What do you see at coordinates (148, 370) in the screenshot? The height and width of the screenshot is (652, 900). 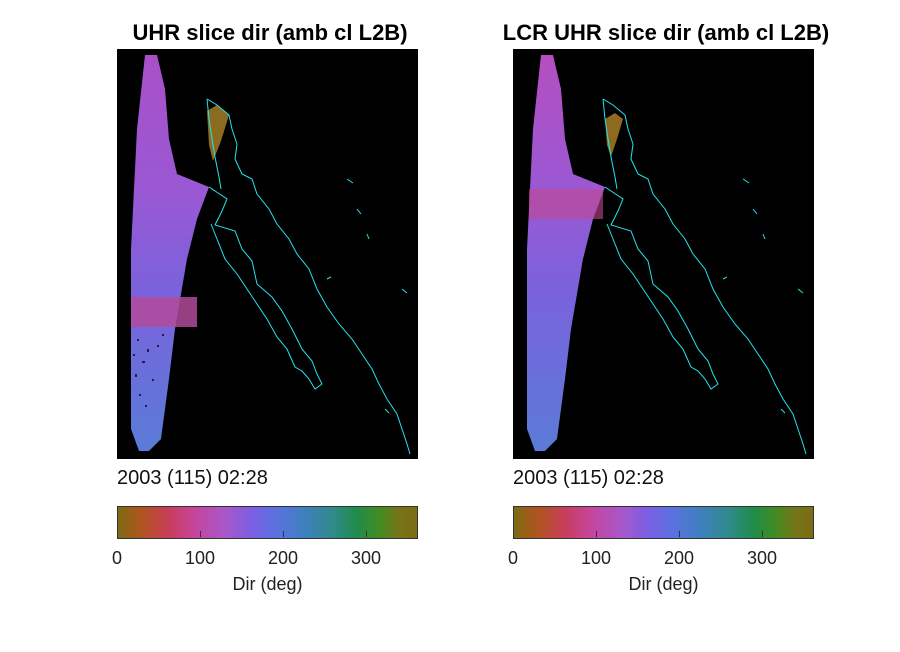 I see `swath-speckle` at bounding box center [148, 370].